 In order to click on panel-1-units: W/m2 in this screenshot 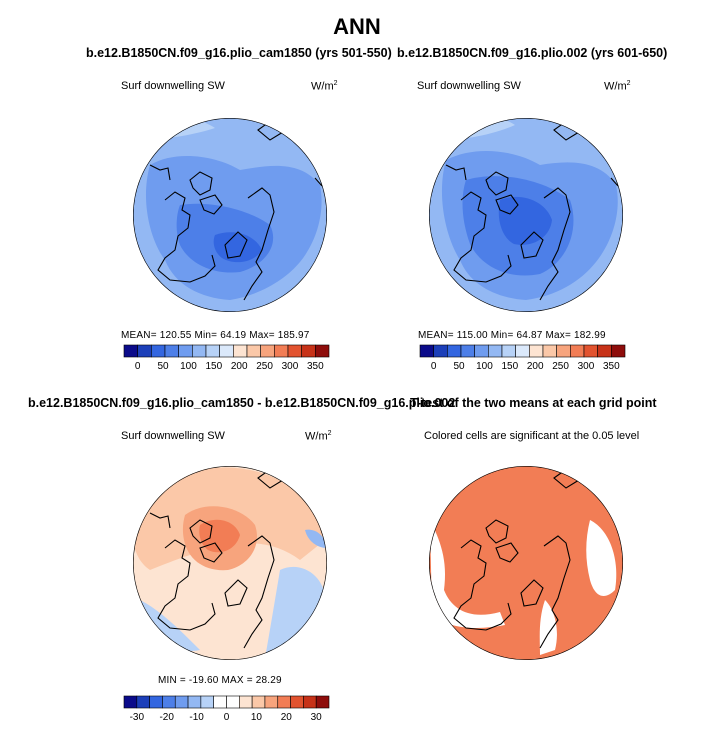, I will do `click(324, 86)`.